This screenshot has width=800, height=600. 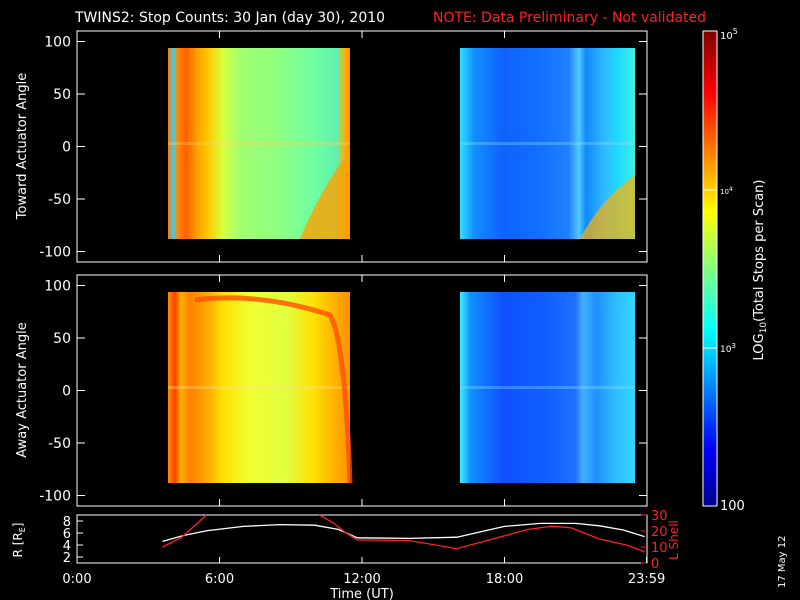 I want to click on y-tick-label: 6, so click(x=67, y=534).